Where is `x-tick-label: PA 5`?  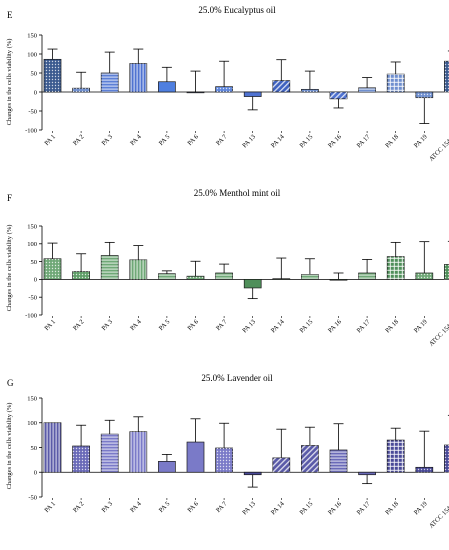 x-tick-label: PA 5 is located at coordinates (165, 507).